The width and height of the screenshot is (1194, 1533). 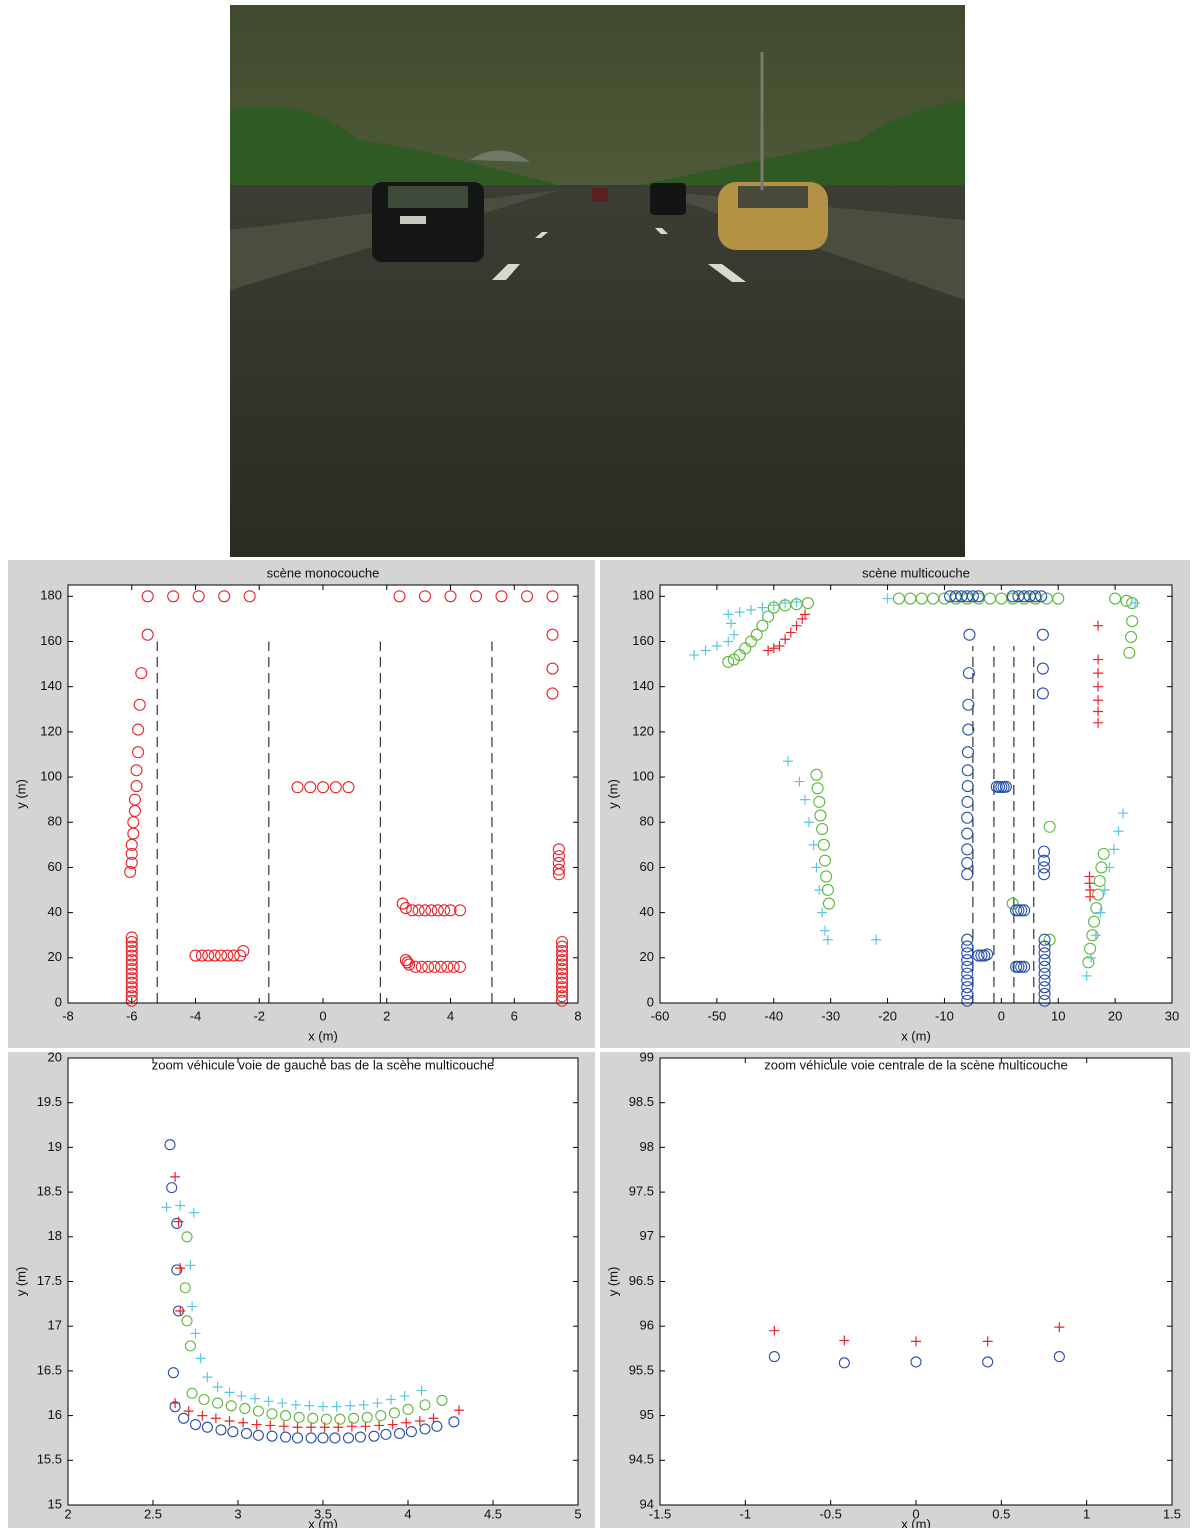 I want to click on x-tick-label: 10, so click(x=1058, y=1015).